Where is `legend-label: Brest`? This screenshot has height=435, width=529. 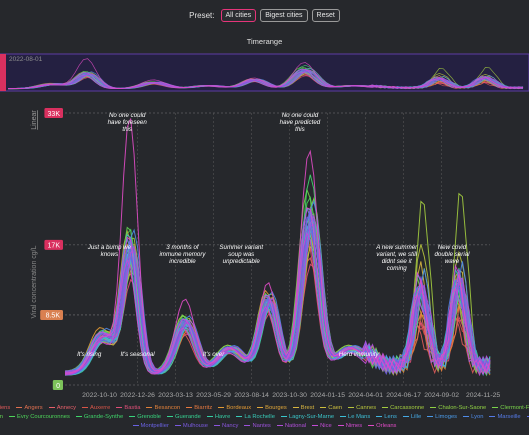
legend-label: Brest is located at coordinates (307, 408).